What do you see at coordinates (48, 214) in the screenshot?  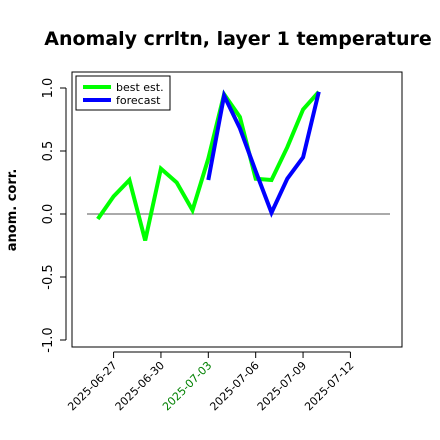 I see `y-tick-label: 0.0` at bounding box center [48, 214].